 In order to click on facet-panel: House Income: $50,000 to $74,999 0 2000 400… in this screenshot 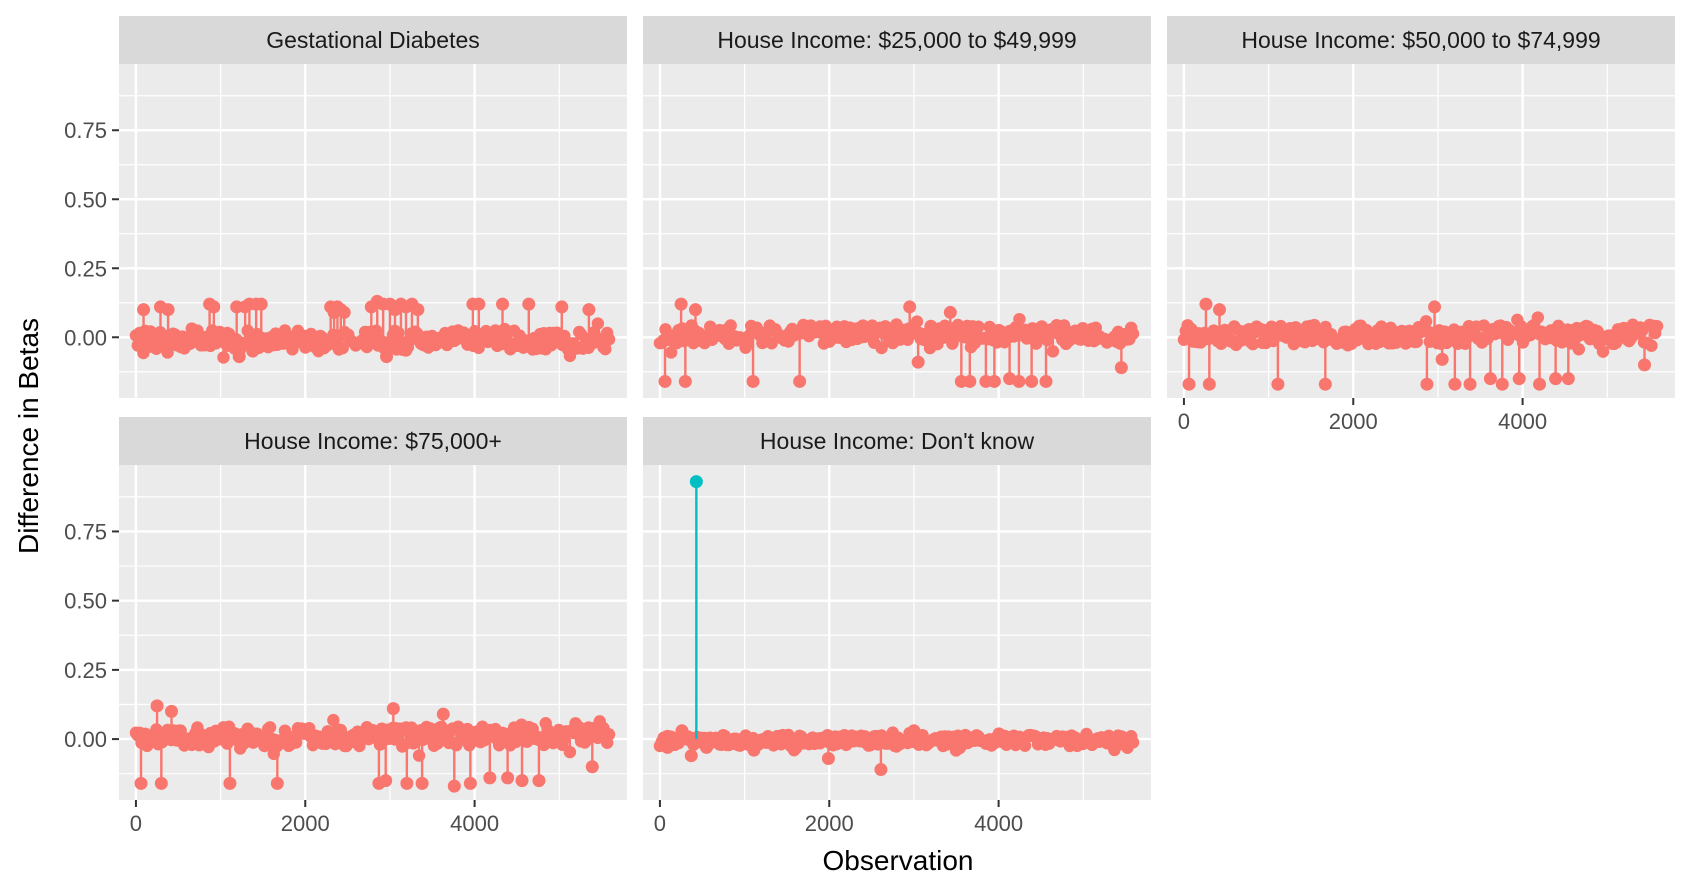, I will do `click(1421, 225)`.